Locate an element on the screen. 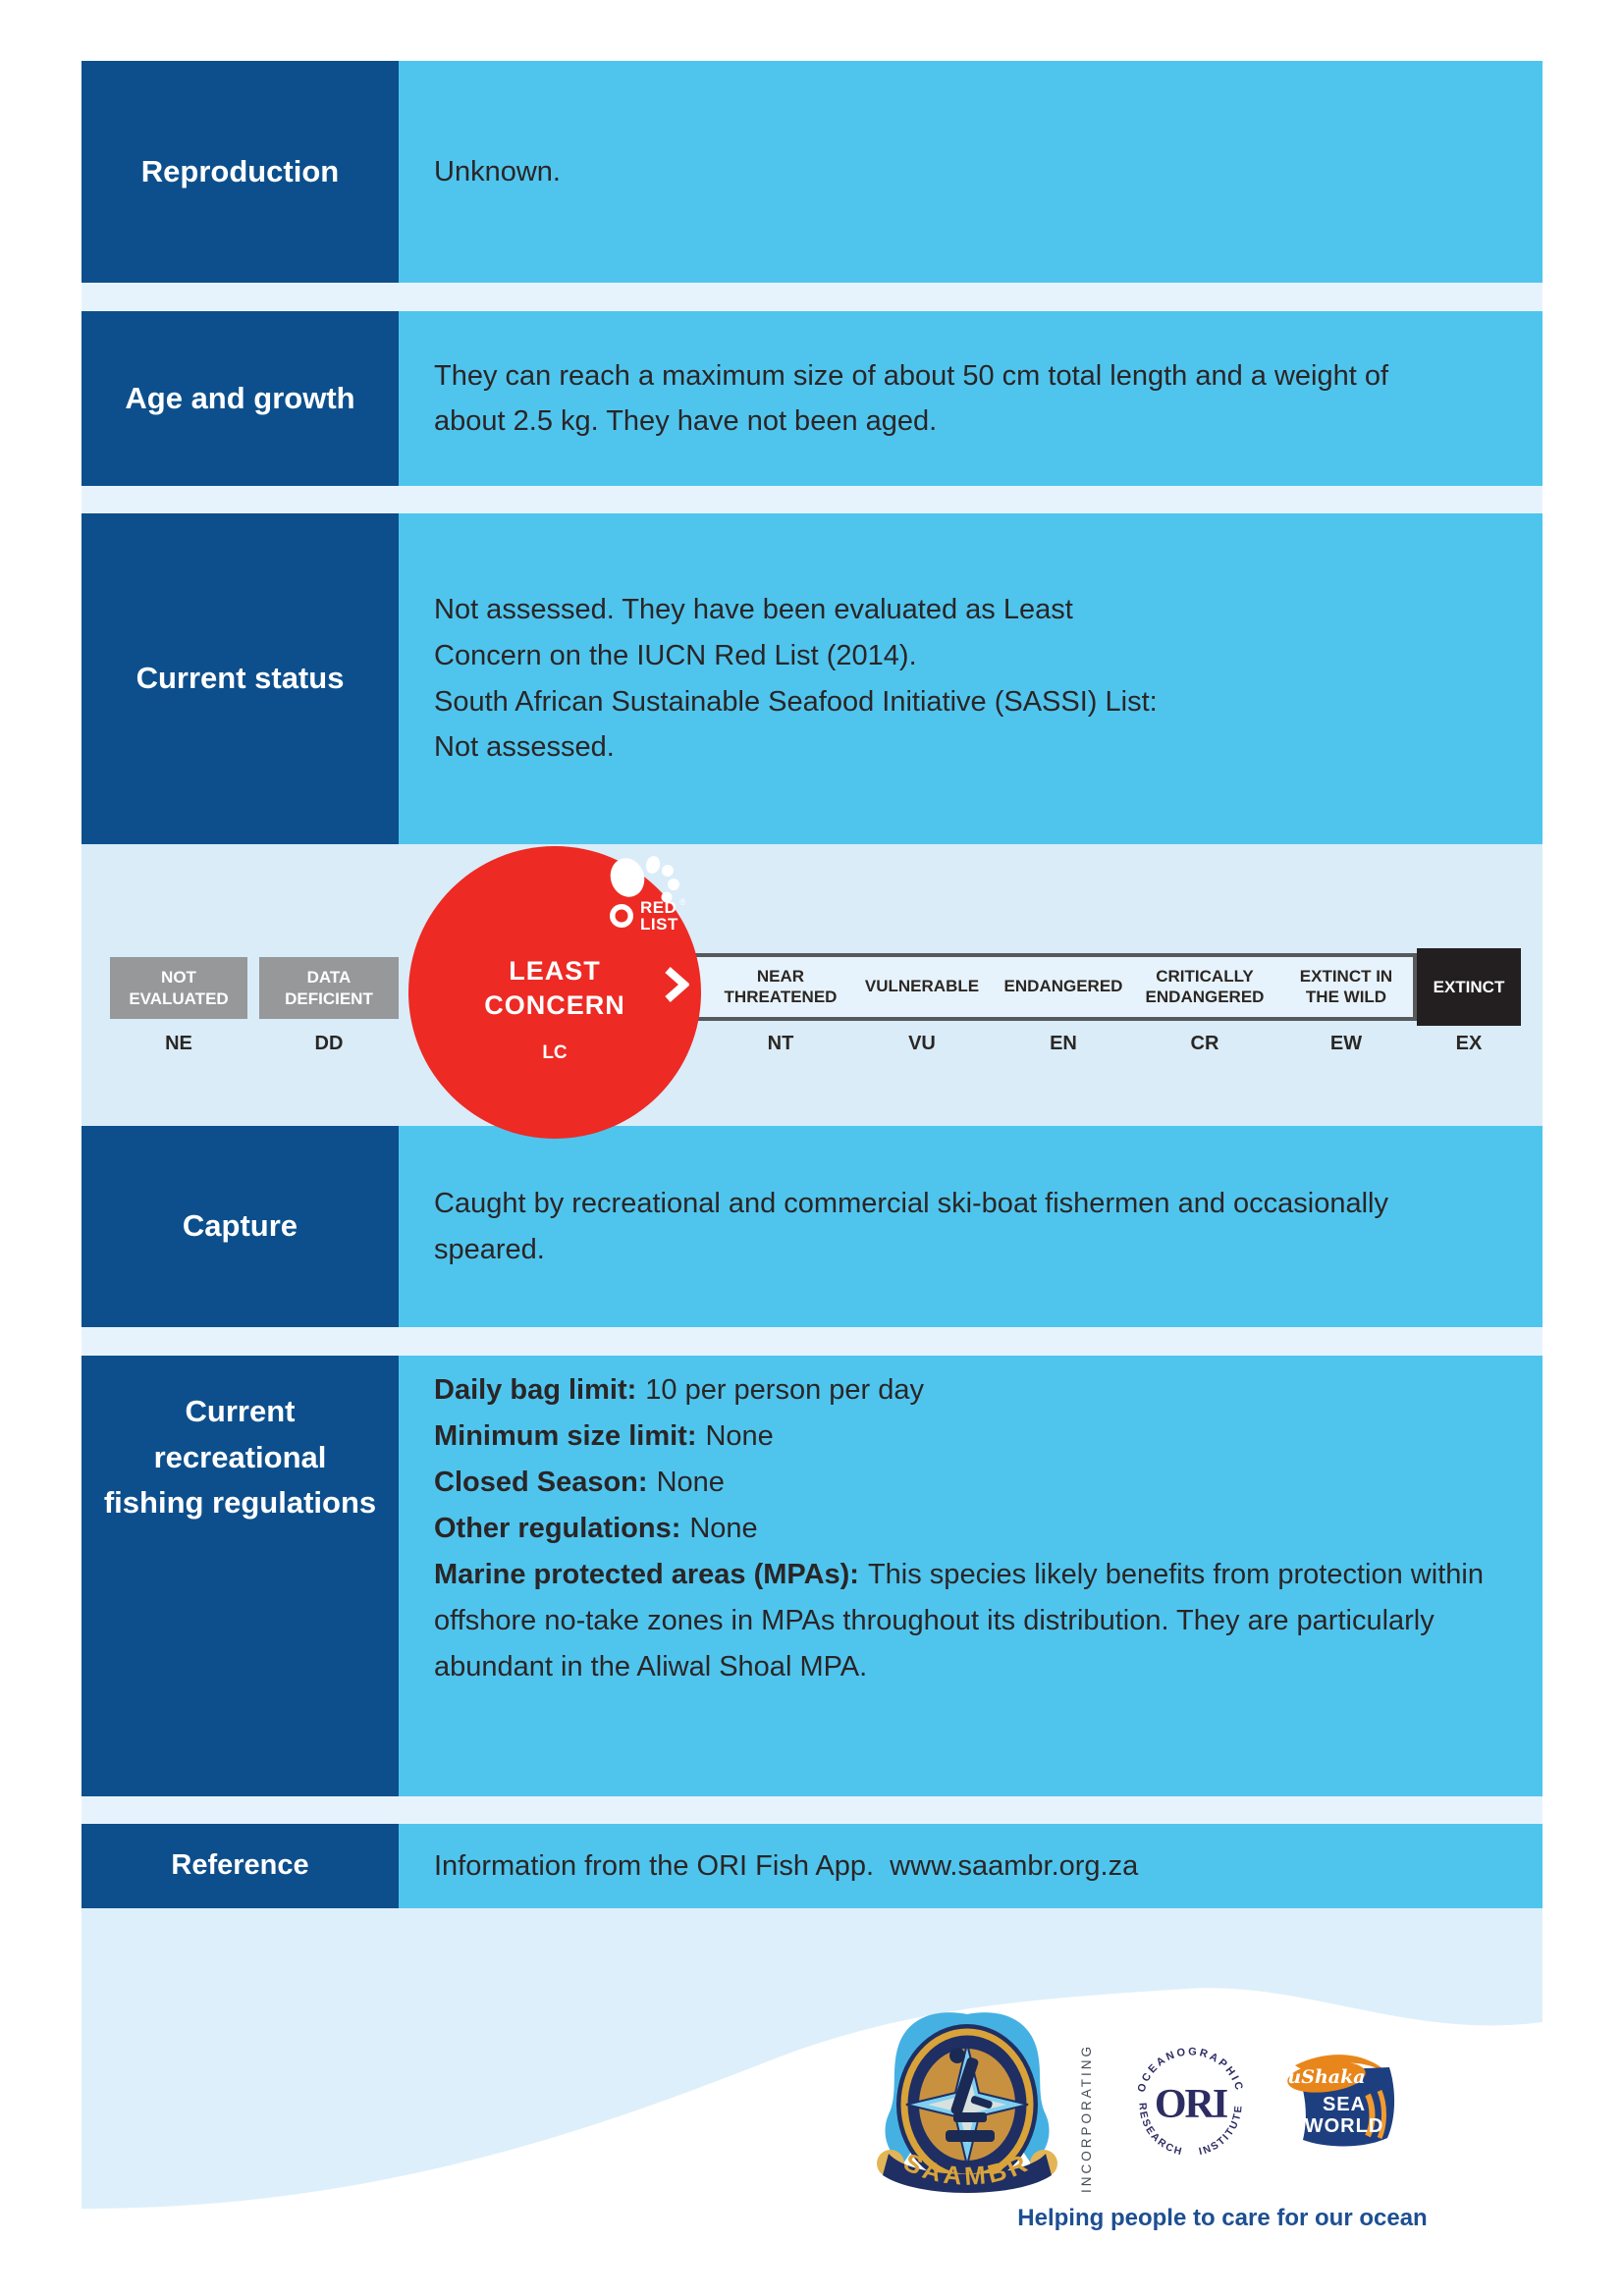  incorporating-text: INCORPORATING is located at coordinates (1086, 2118).